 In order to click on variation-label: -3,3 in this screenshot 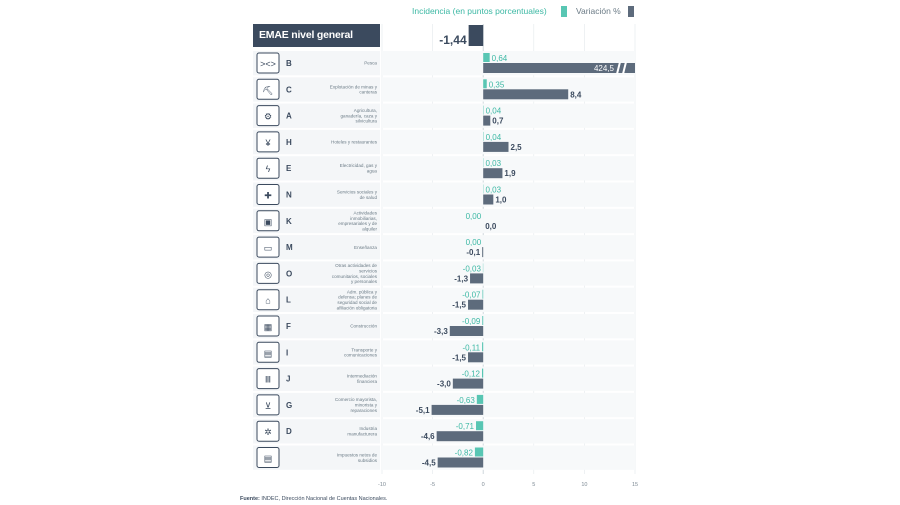, I will do `click(441, 331)`.